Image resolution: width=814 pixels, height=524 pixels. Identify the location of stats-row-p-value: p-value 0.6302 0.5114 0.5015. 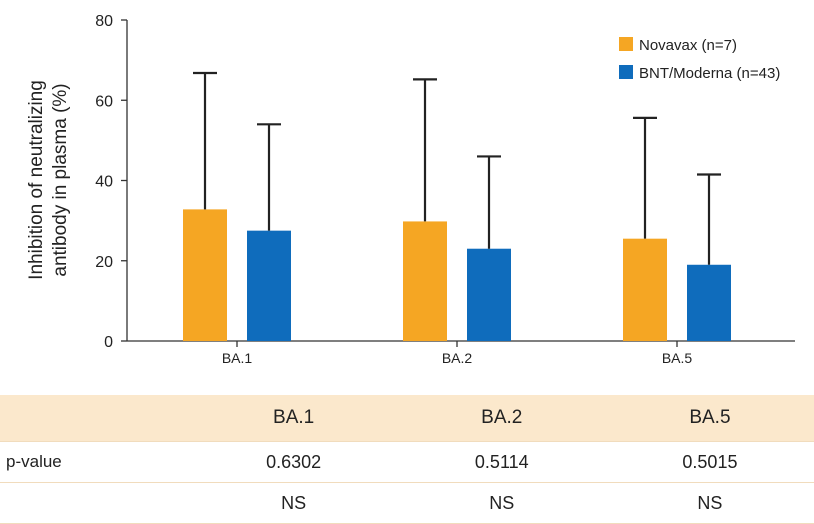
(407, 462).